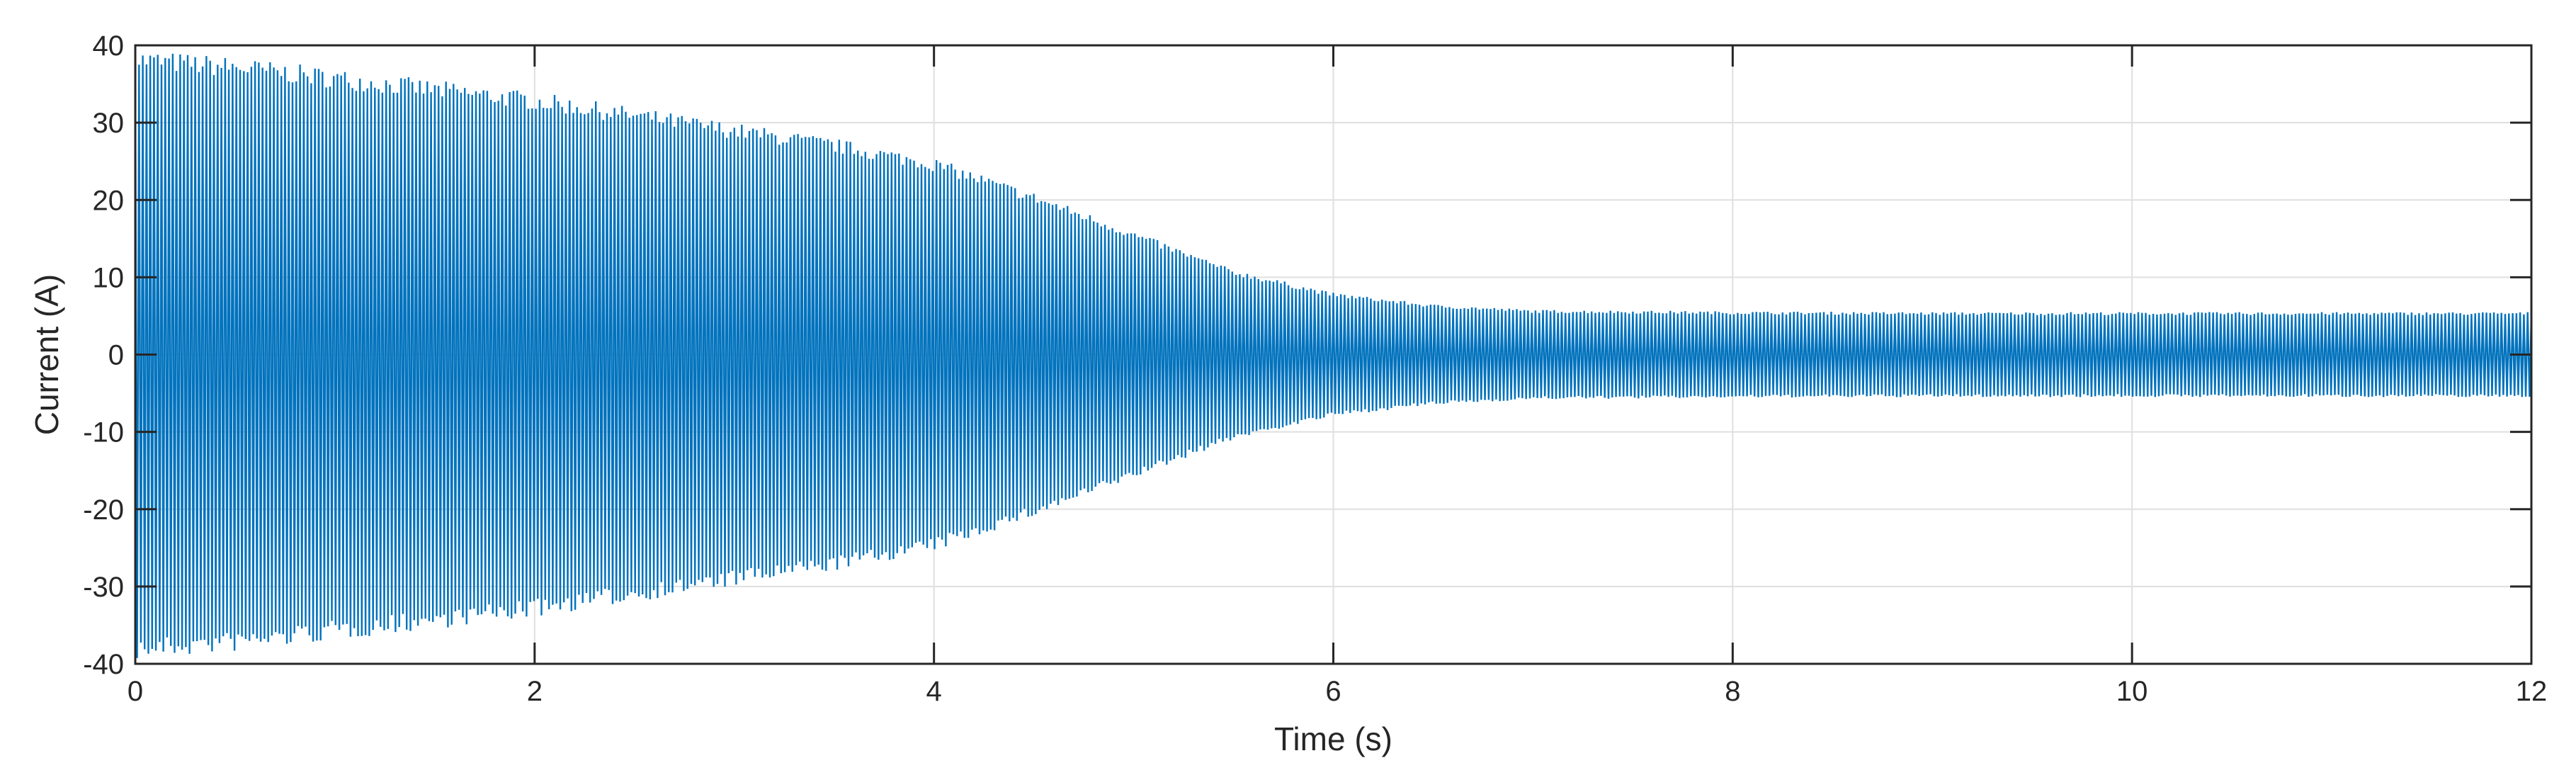 This screenshot has height=780, width=2576. I want to click on y-tick-label: 20, so click(109, 201).